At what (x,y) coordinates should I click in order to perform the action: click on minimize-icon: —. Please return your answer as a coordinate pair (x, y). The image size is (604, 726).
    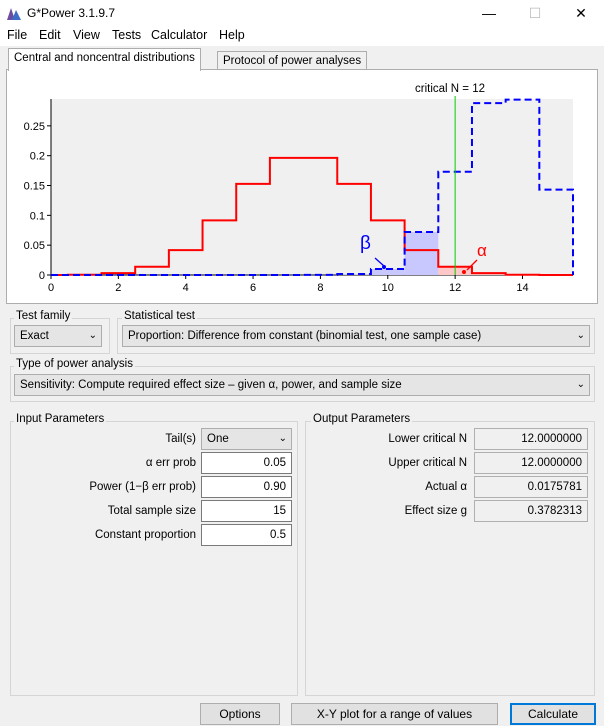
    Looking at the image, I should click on (489, 13).